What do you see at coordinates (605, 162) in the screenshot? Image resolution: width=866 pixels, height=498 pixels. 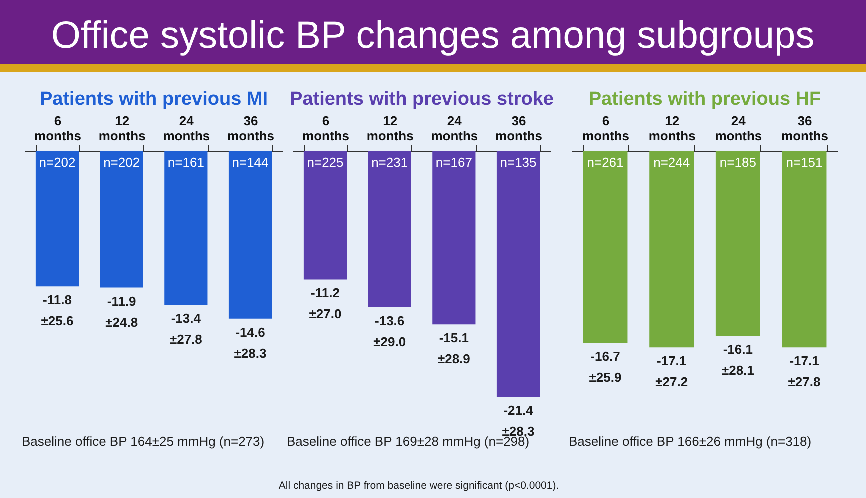 I see `annotation: n=261` at bounding box center [605, 162].